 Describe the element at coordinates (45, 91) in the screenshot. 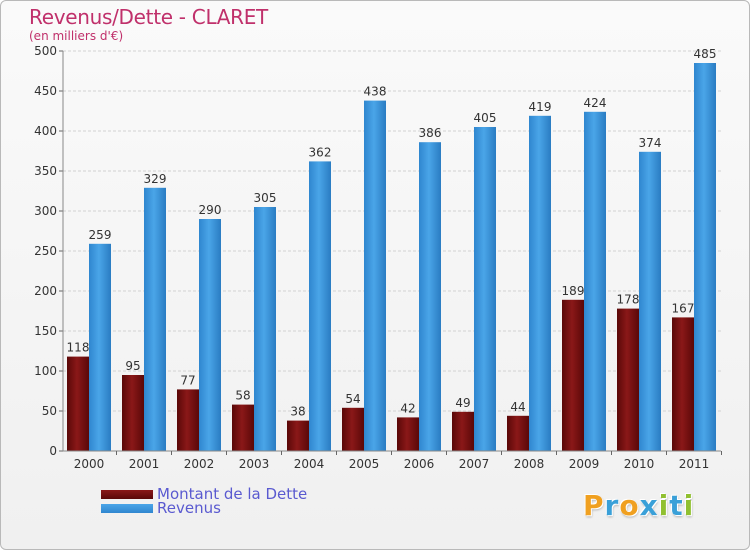

I see `y-tick-label-450: 450` at that location.